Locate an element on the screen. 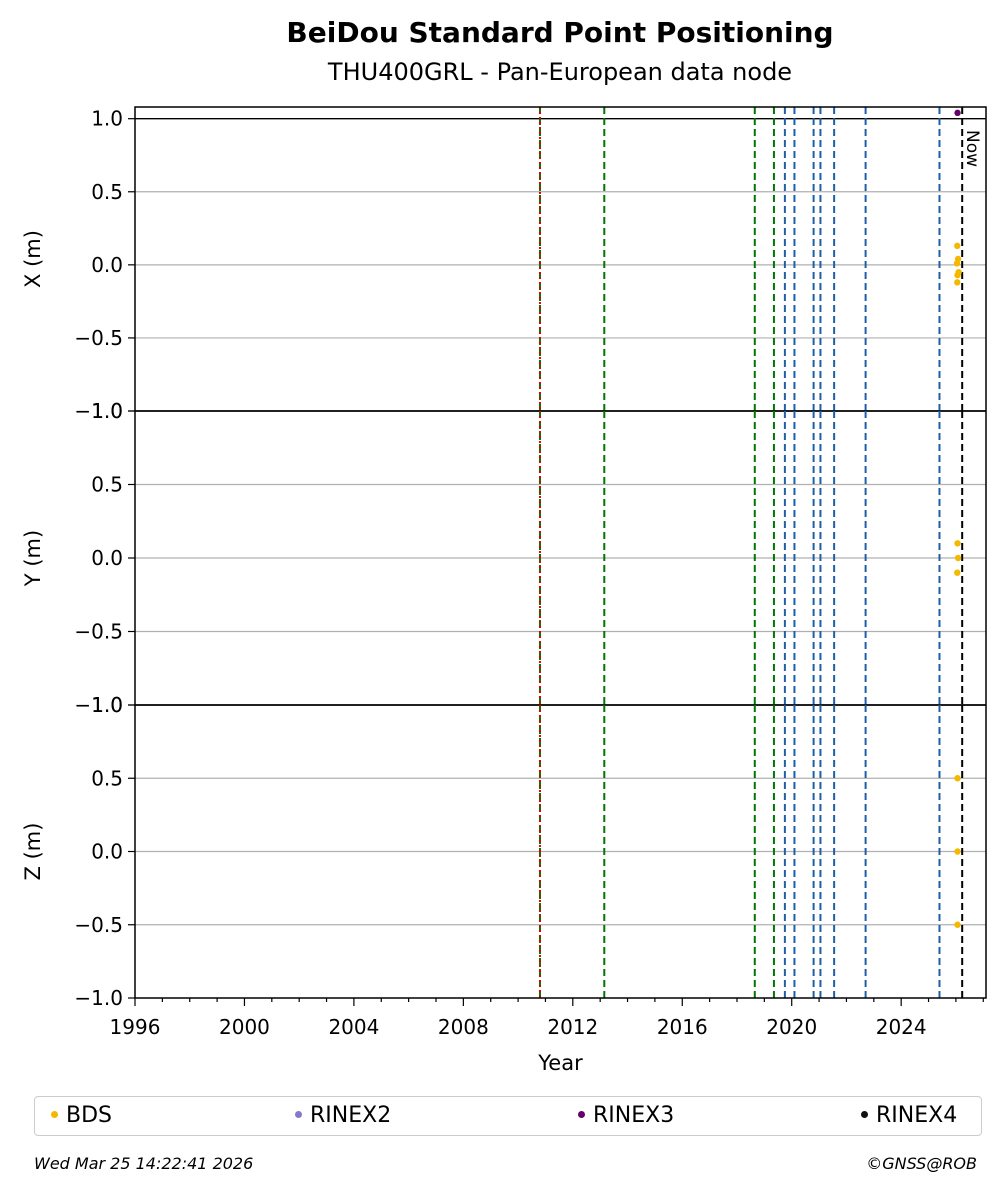 This screenshot has width=1005, height=1194. y-axis-label: X (m) is located at coordinates (33, 259).